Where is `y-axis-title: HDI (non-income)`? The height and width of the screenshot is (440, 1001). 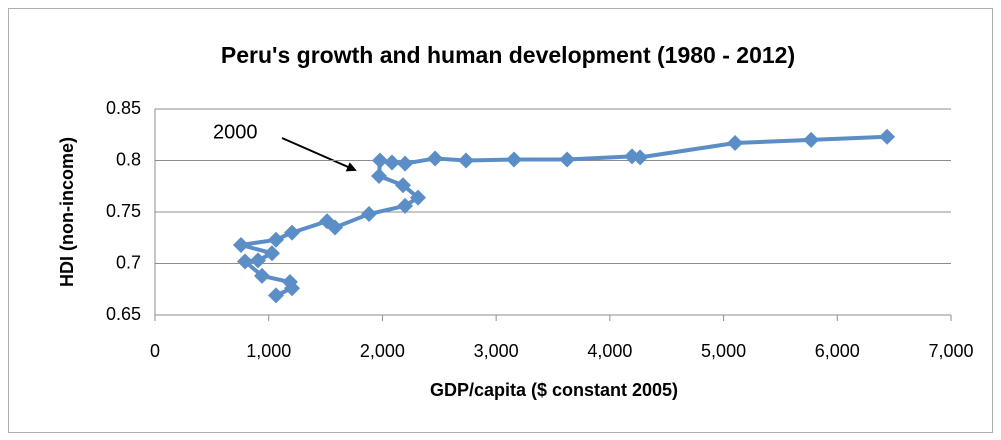
y-axis-title: HDI (non-income) is located at coordinates (67, 212).